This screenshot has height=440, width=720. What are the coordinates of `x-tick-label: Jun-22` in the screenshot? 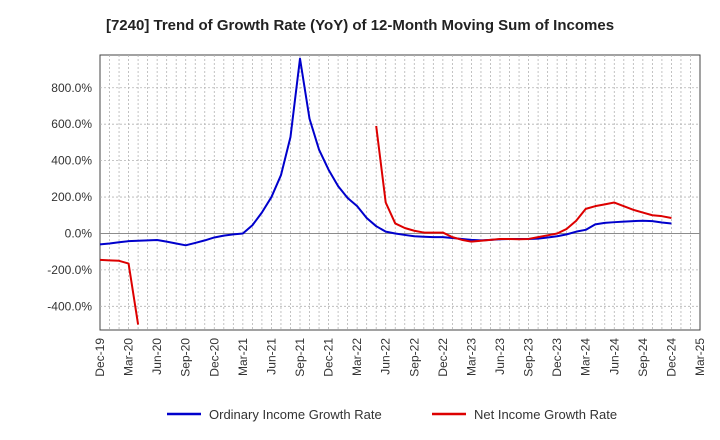 It's located at (386, 356).